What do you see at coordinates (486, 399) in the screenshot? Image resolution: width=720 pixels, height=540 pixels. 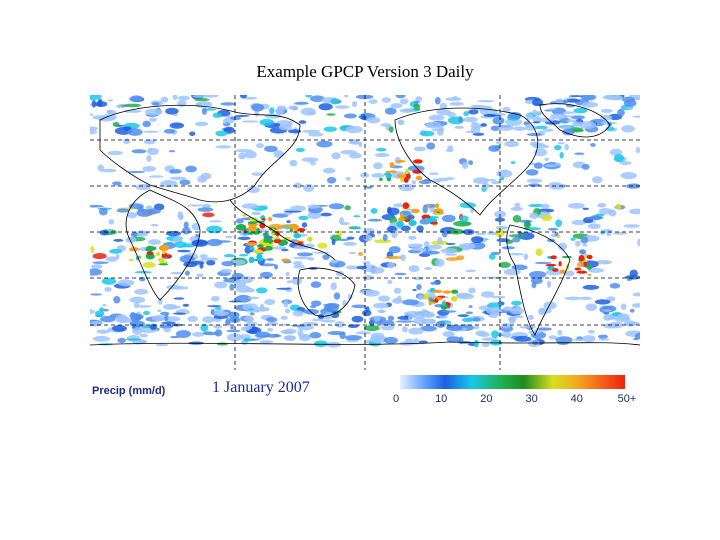 I see `colorbar-tick-label: 20` at bounding box center [486, 399].